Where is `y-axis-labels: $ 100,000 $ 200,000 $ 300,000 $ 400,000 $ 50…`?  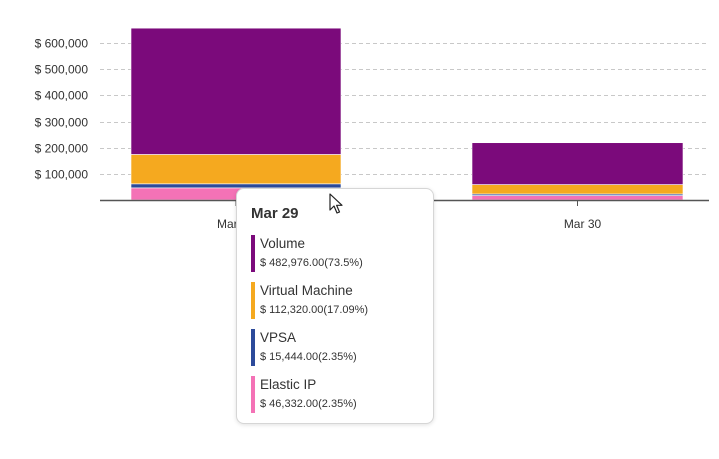 y-axis-labels: $ 100,000 $ 200,000 $ 300,000 $ 400,000 $ 50… is located at coordinates (62, 109).